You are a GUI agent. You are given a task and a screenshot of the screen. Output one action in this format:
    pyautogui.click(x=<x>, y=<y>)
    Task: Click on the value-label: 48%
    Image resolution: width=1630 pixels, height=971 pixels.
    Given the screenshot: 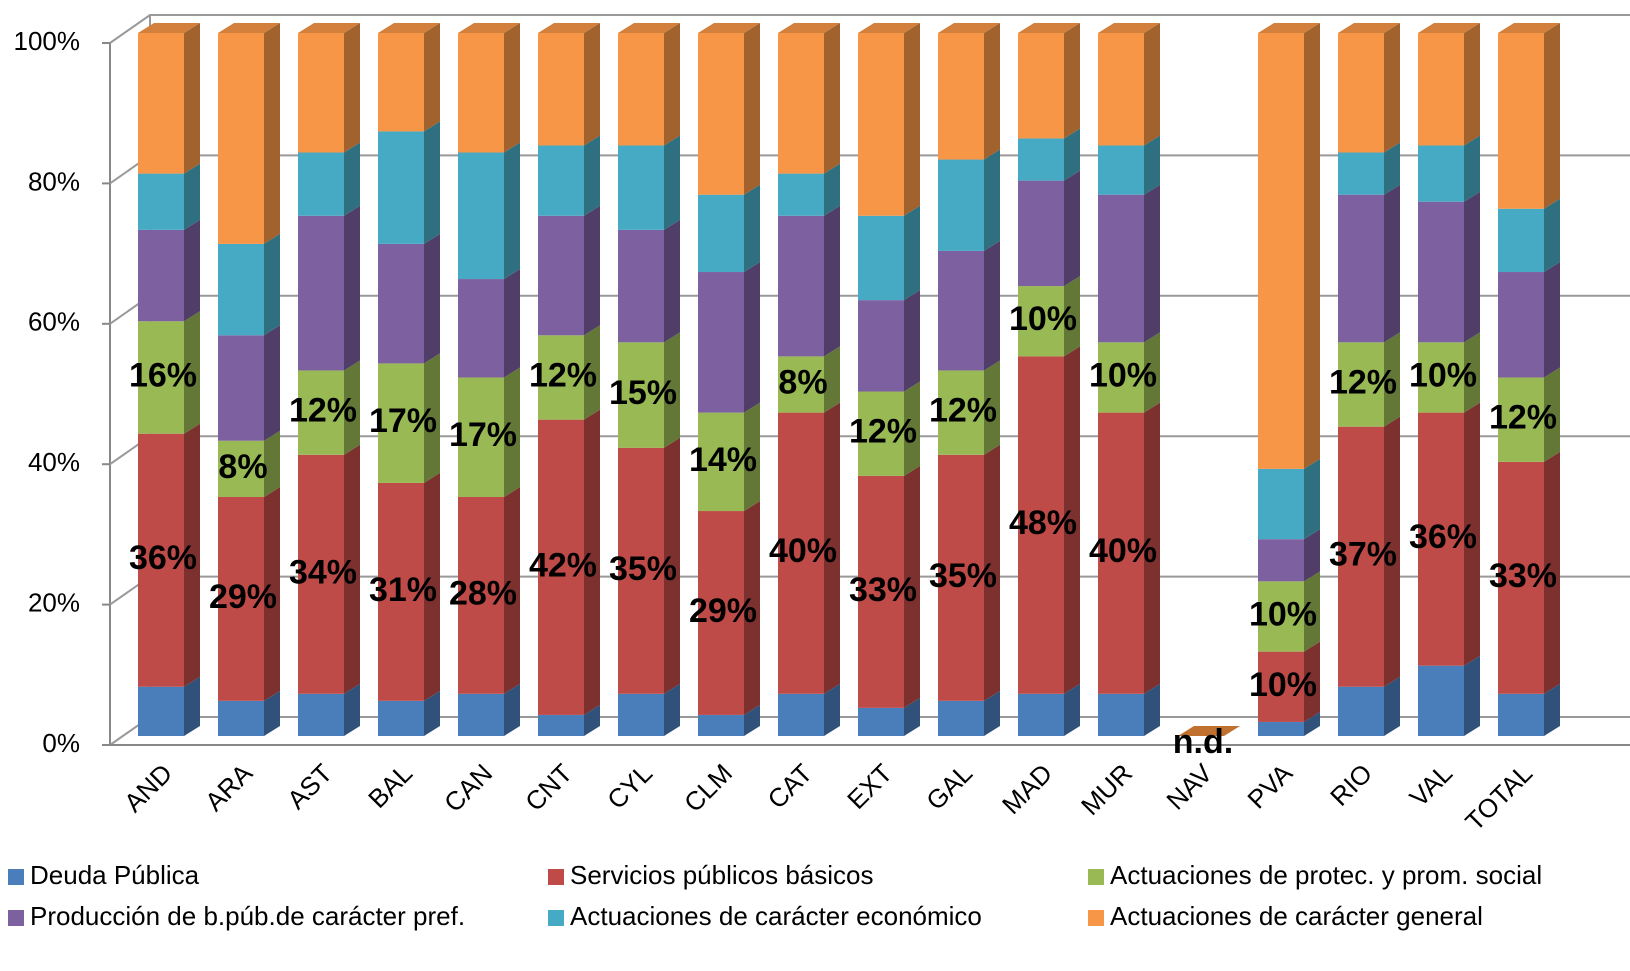 What is the action you would take?
    pyautogui.click(x=1043, y=523)
    